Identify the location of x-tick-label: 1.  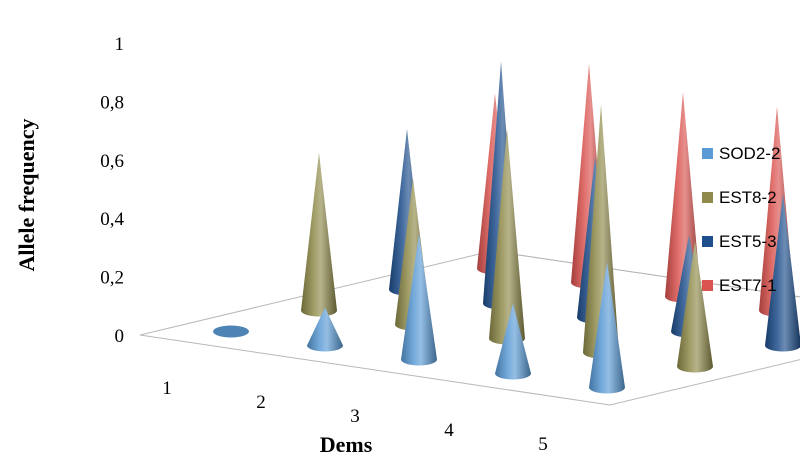
(167, 388).